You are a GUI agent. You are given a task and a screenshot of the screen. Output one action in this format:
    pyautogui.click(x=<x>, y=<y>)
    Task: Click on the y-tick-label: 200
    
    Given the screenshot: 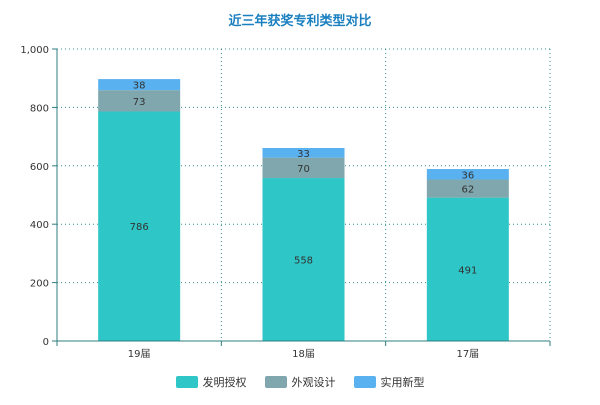 What is the action you would take?
    pyautogui.click(x=39, y=284)
    